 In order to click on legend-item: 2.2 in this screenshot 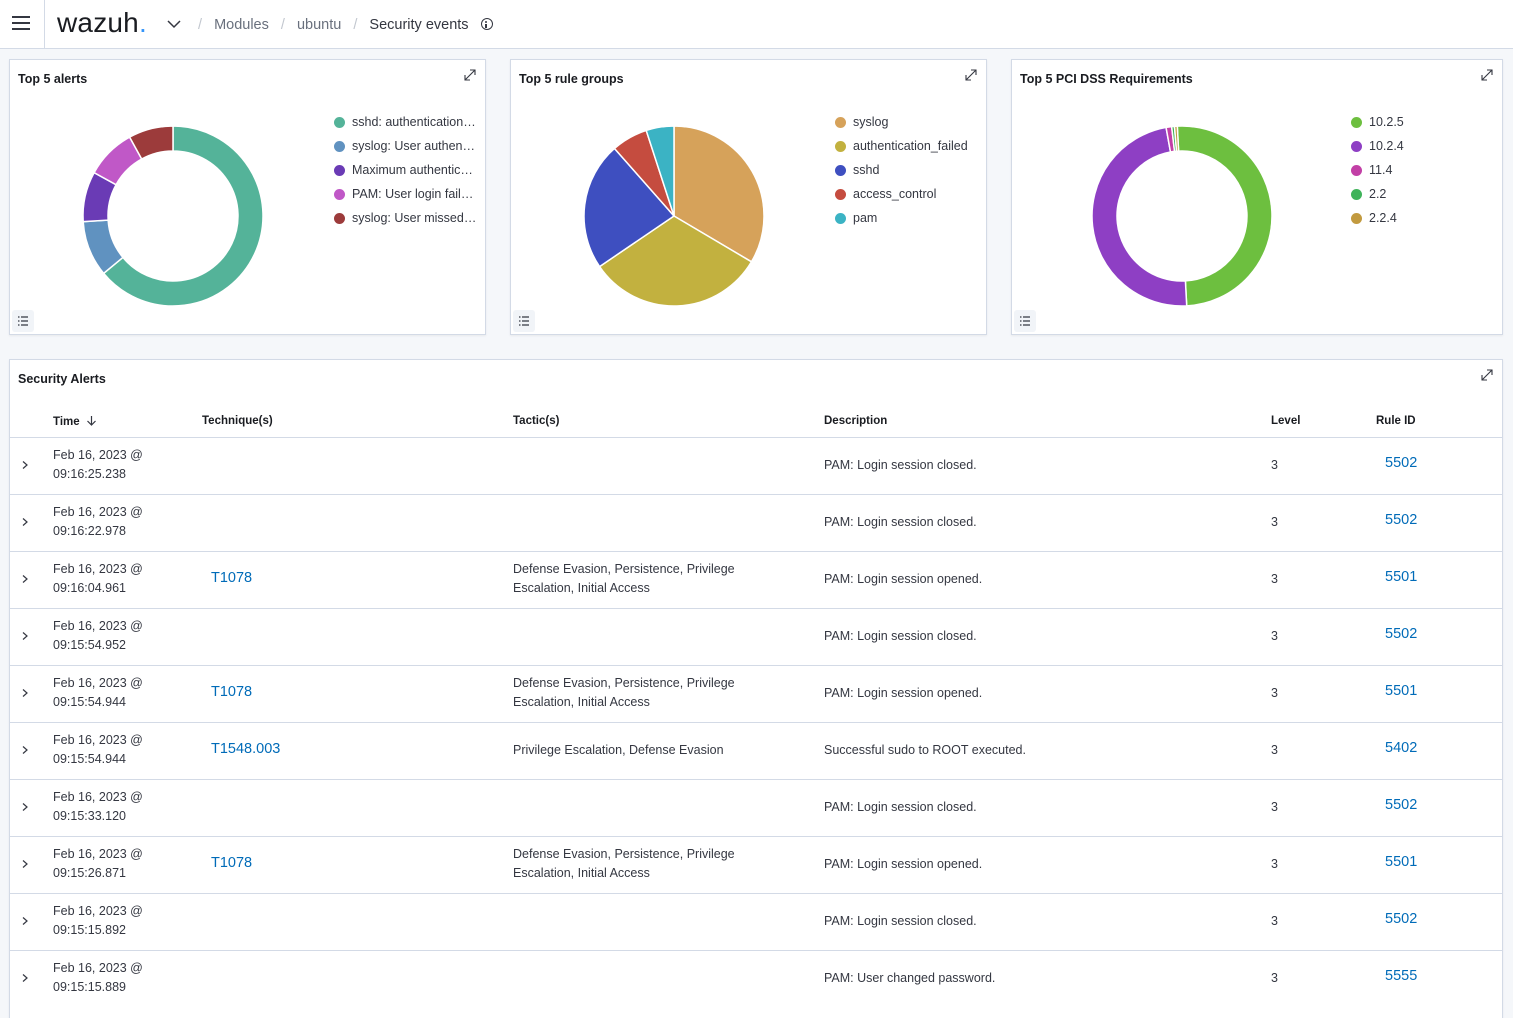, I will do `click(1377, 194)`.